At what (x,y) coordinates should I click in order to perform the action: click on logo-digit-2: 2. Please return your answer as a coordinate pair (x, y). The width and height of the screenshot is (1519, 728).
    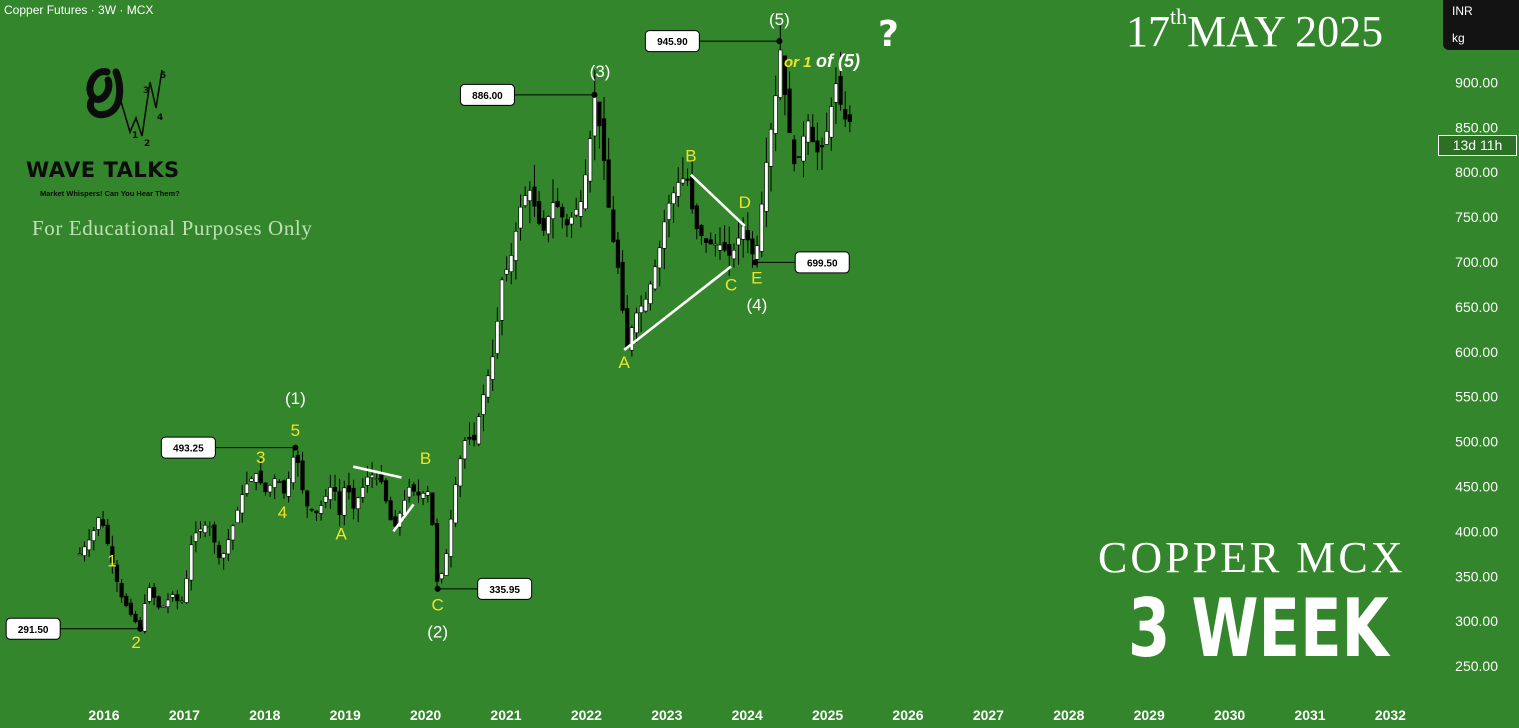
    Looking at the image, I should click on (147, 144).